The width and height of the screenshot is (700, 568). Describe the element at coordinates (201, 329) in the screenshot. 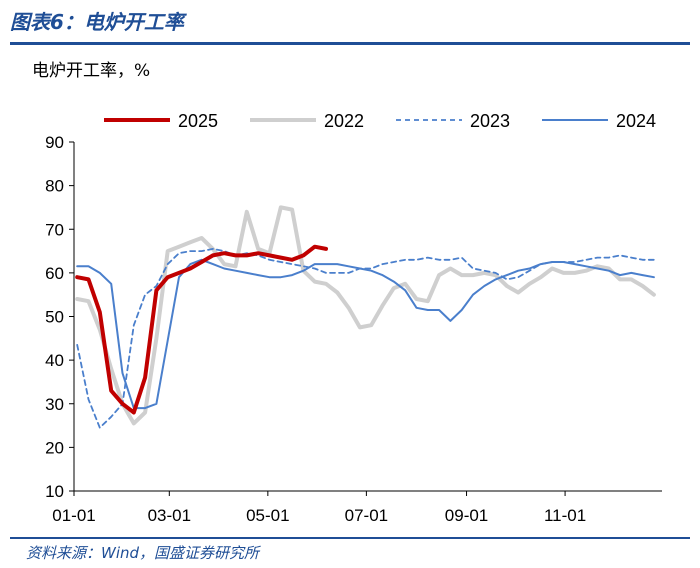

I see `series-line-2025` at that location.